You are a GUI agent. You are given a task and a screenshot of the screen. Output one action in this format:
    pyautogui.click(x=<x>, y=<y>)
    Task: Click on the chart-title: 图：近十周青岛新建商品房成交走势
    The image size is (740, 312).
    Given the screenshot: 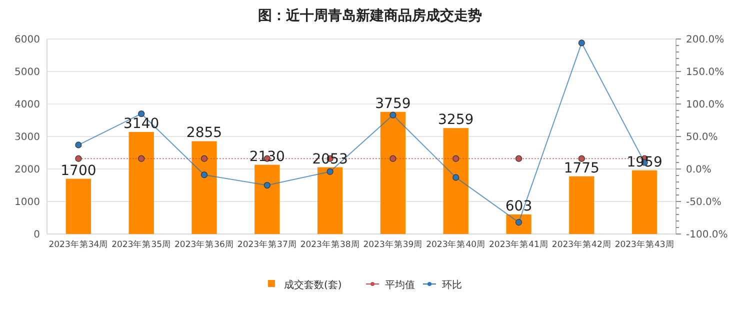 What is the action you would take?
    pyautogui.click(x=370, y=15)
    